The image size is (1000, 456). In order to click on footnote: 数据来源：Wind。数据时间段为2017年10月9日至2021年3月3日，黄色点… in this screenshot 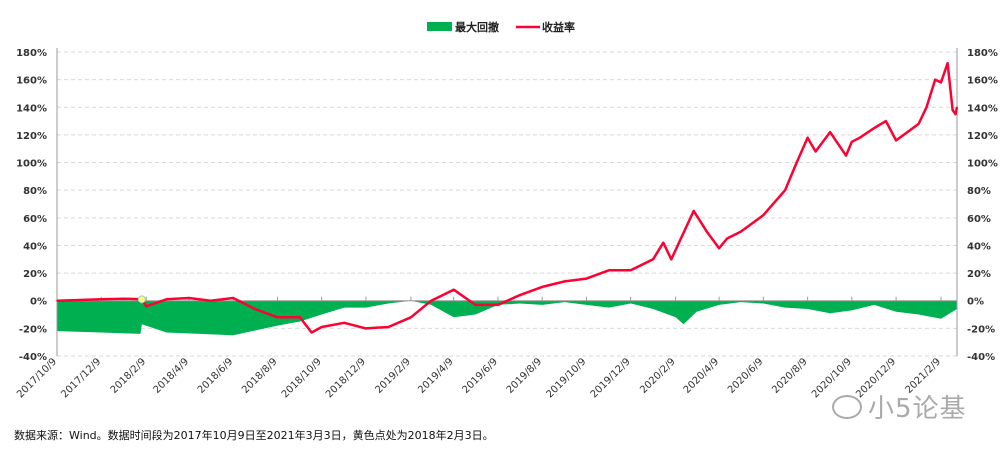, I will do `click(254, 435)`.